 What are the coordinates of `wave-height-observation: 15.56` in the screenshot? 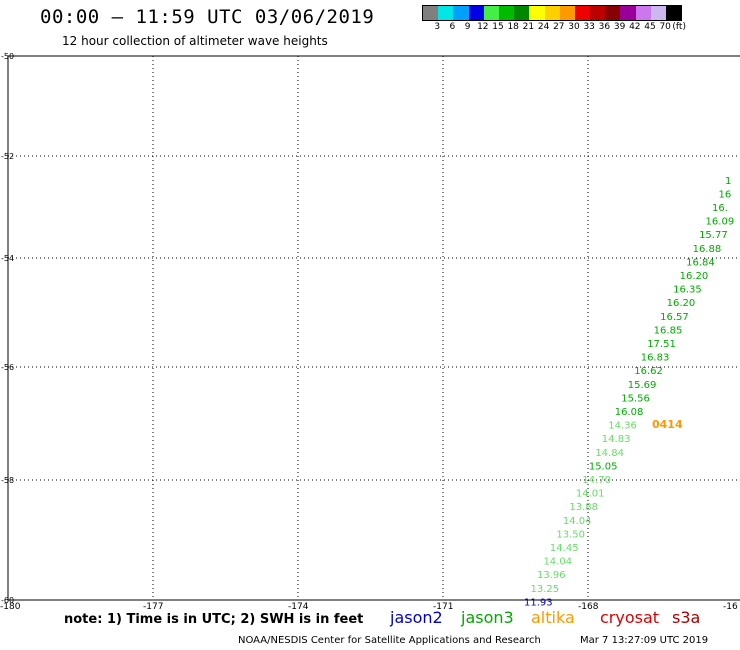 It's located at (635, 398).